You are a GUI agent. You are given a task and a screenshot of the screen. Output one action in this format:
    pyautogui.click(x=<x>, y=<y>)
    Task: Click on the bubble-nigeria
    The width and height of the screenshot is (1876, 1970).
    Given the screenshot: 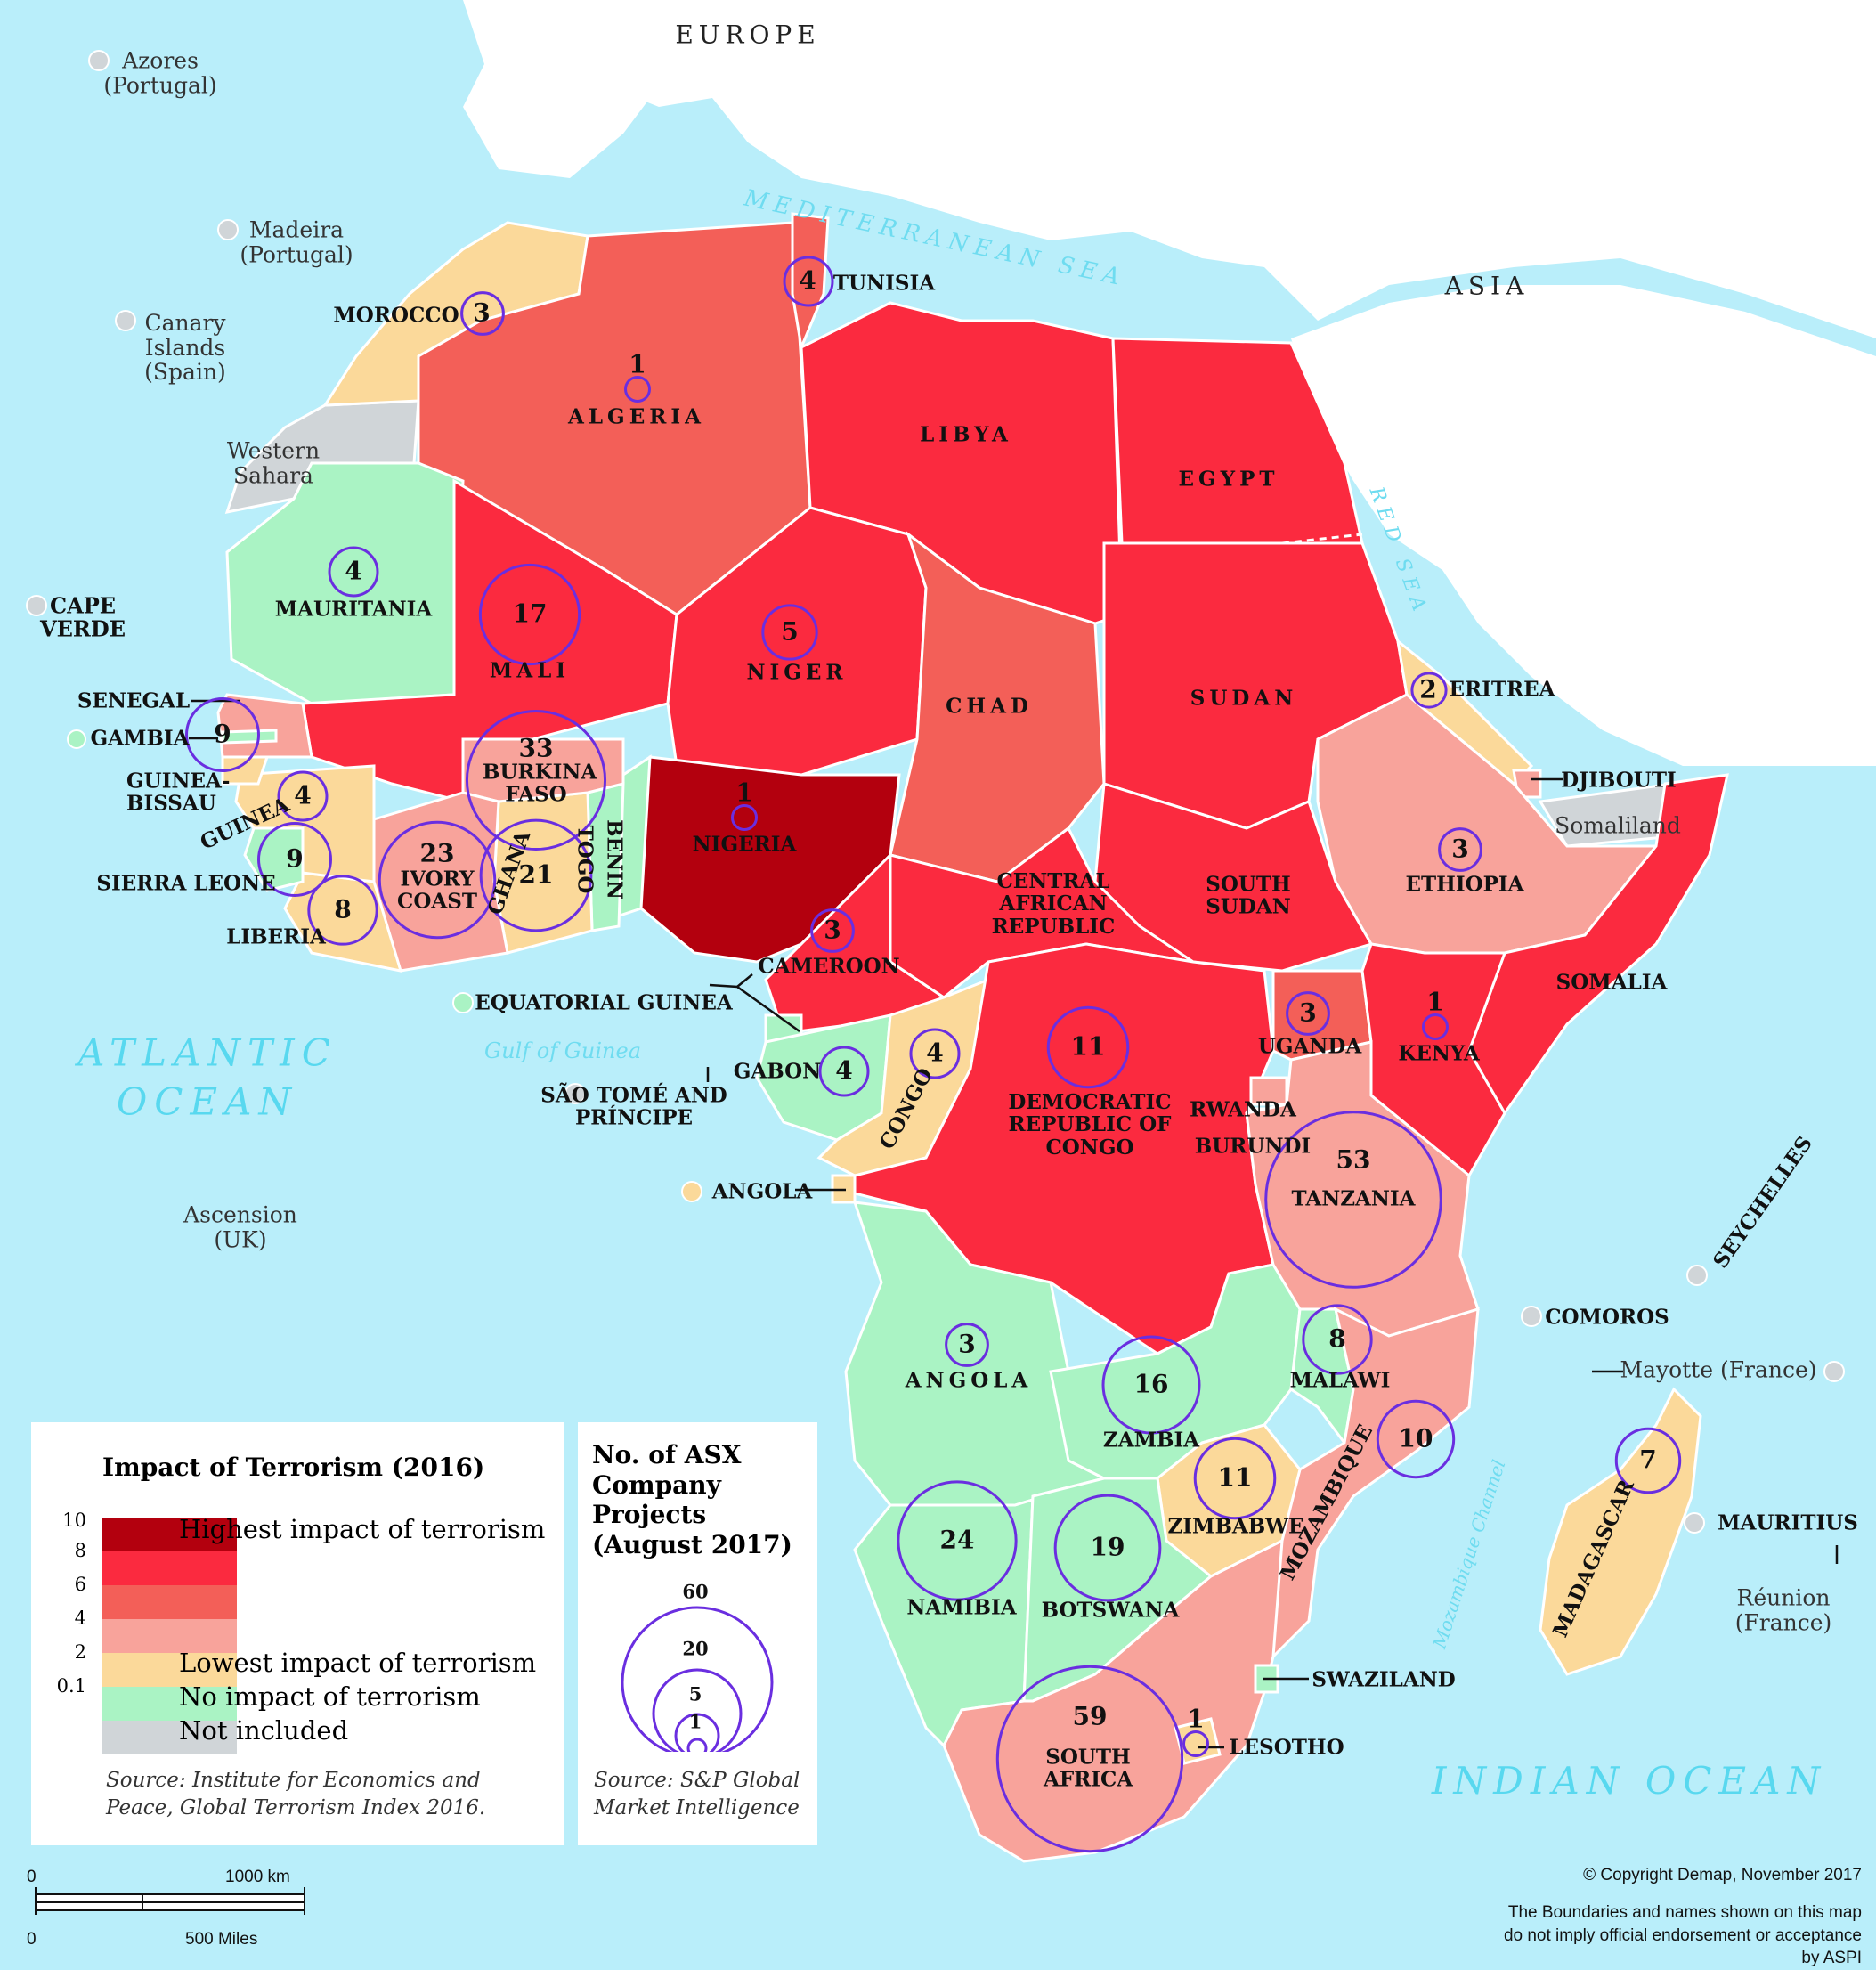 What is the action you would take?
    pyautogui.click(x=744, y=817)
    